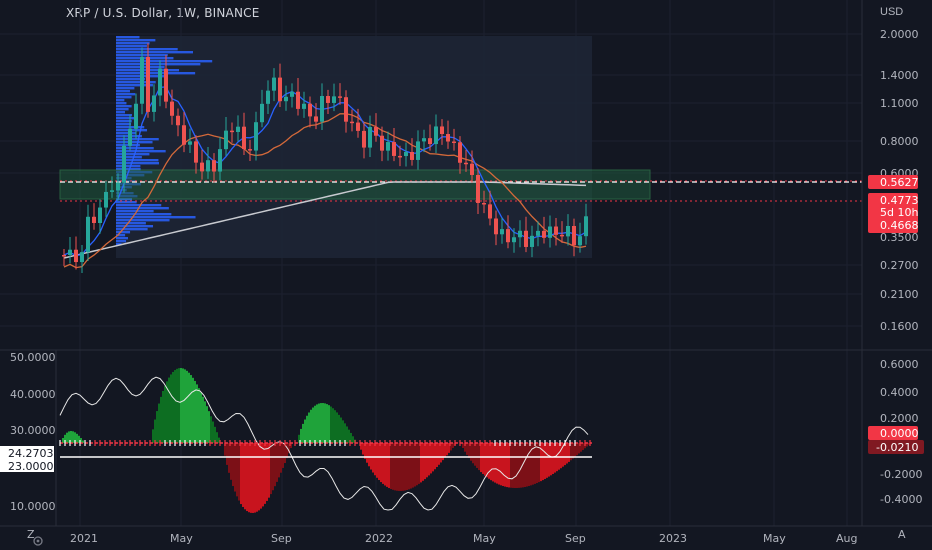 This screenshot has width=932, height=550. What do you see at coordinates (163, 13) in the screenshot?
I see `symbol-title: XRP / U.S. Dollar, 1W, BINANCE` at bounding box center [163, 13].